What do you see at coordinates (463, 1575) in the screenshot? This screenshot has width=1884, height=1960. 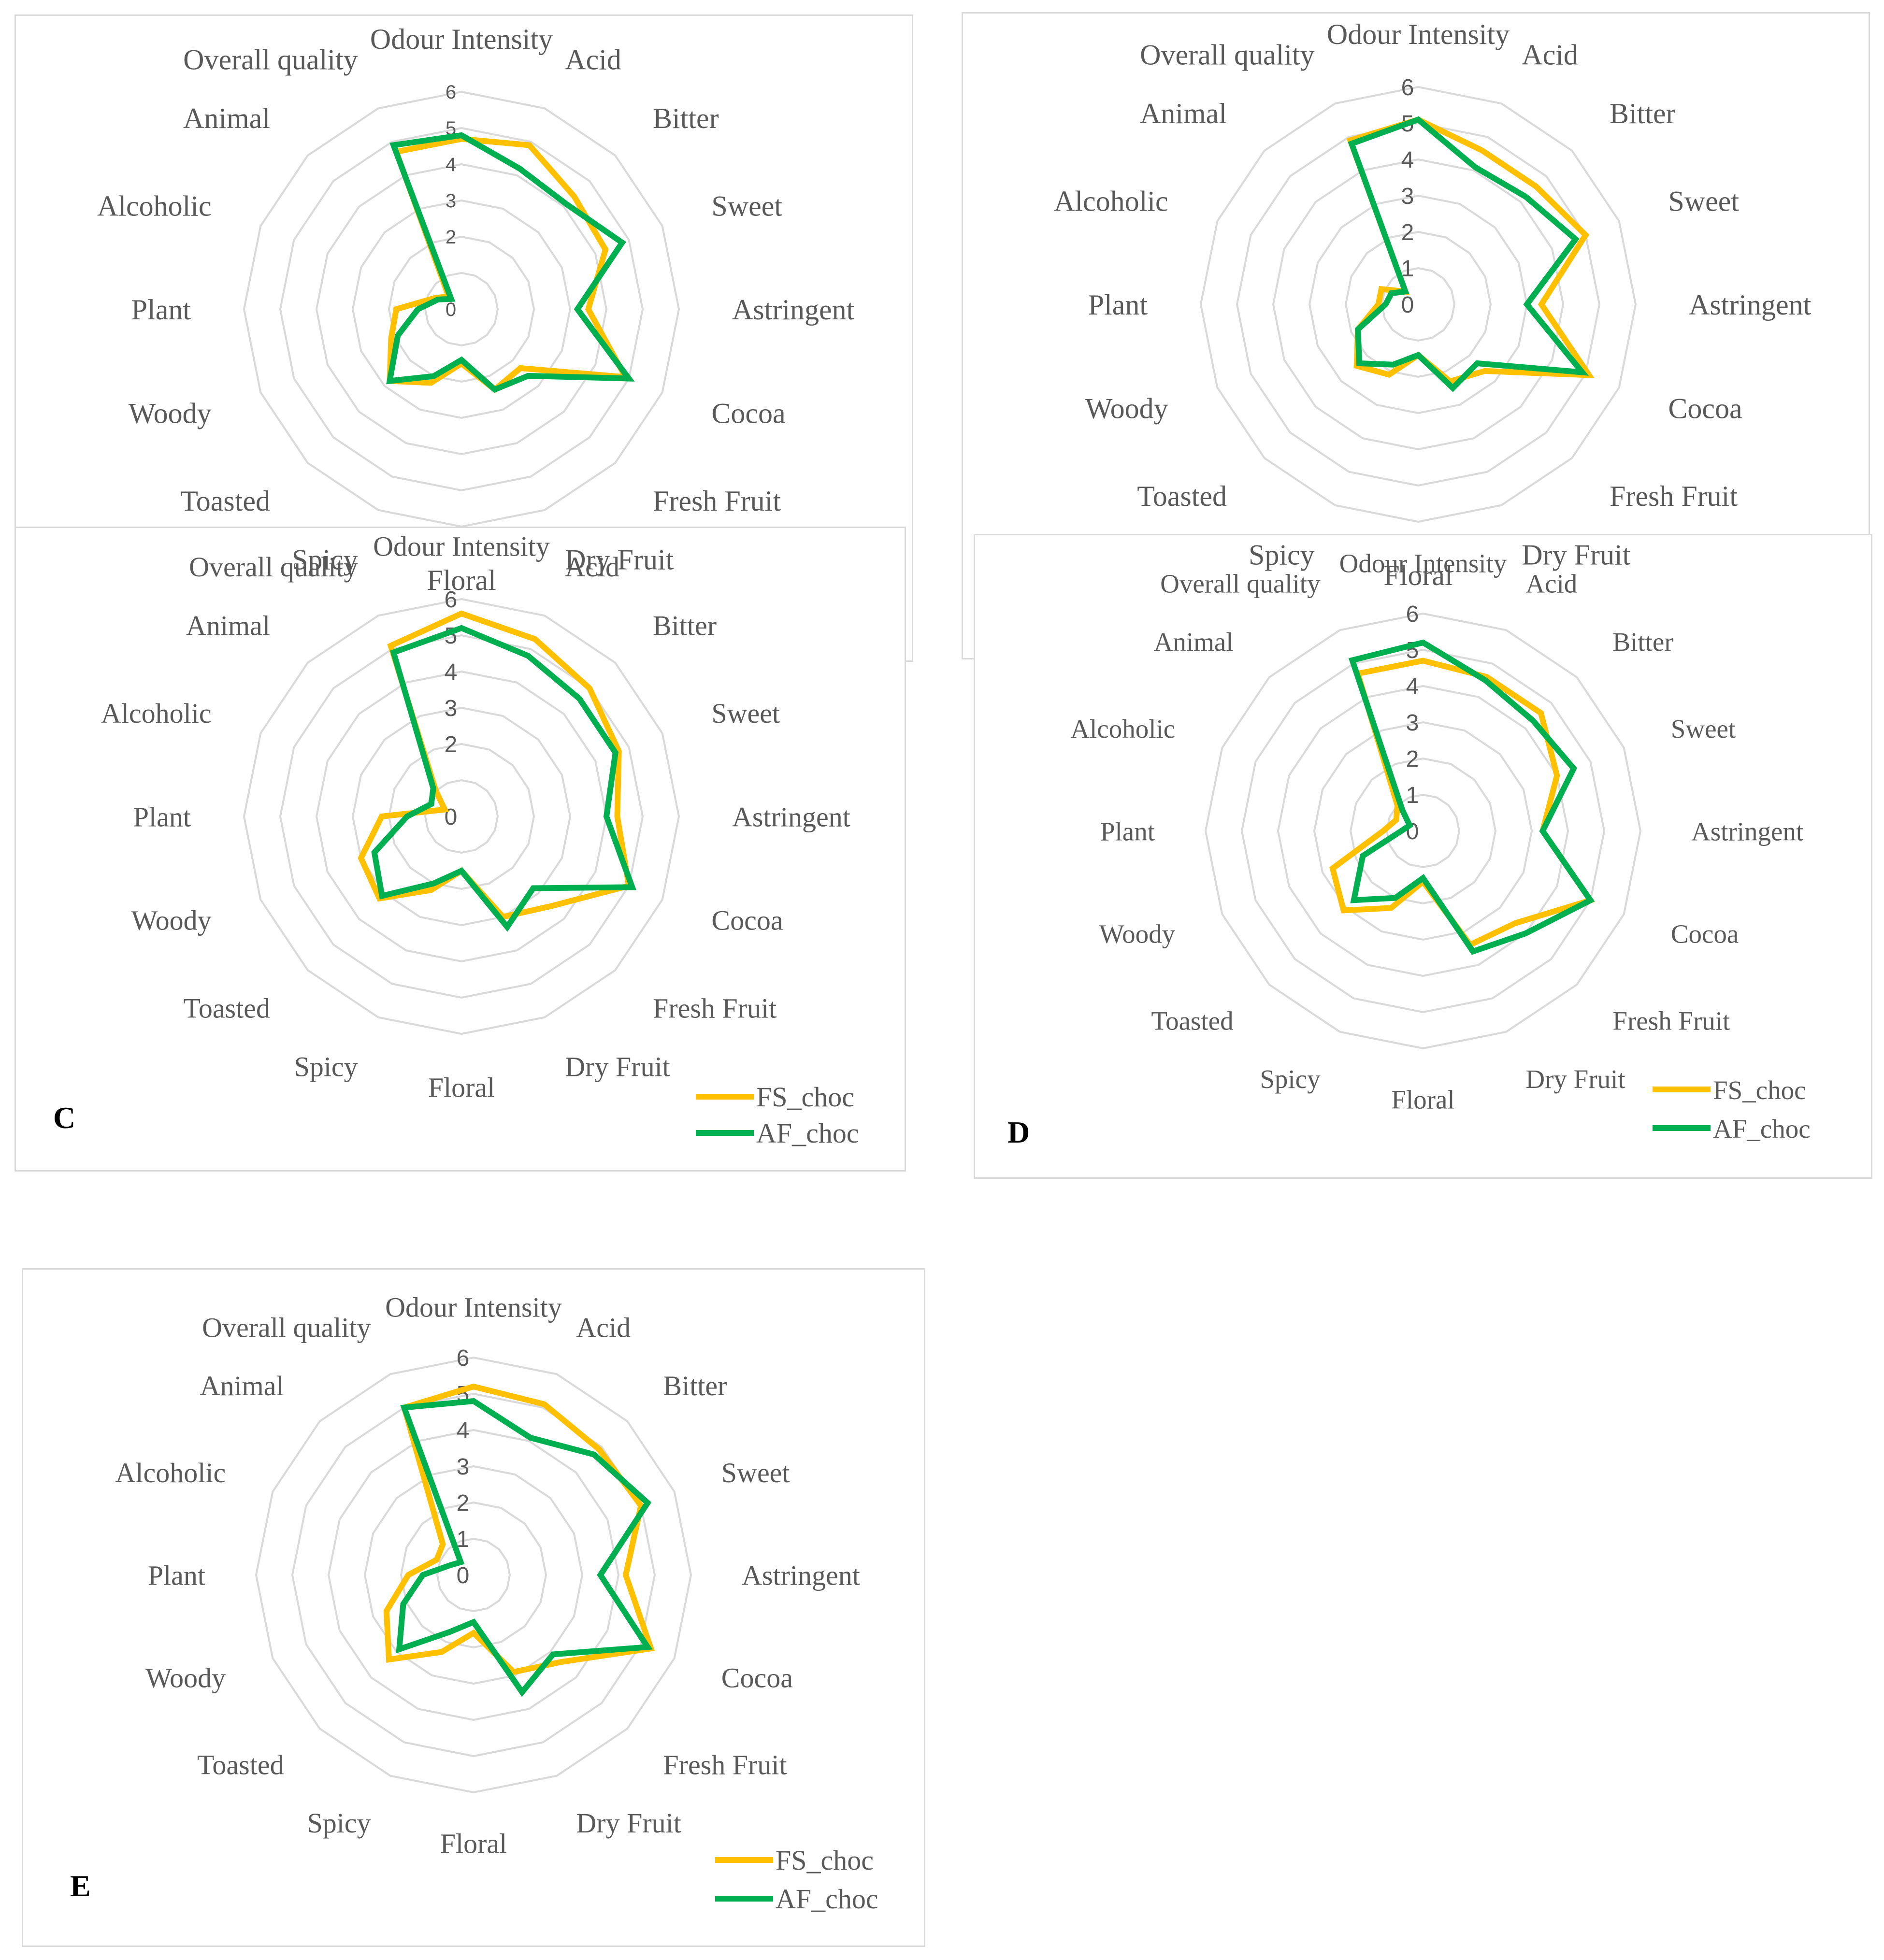 I see `tick-label: 0` at bounding box center [463, 1575].